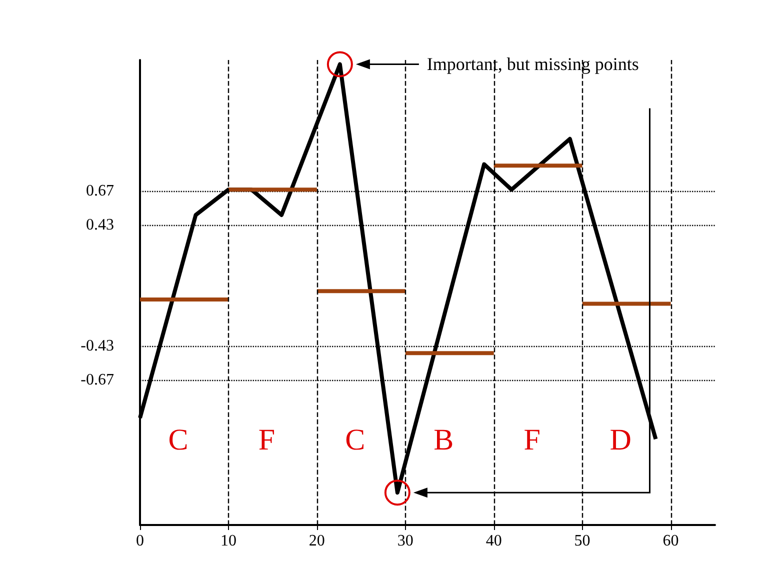 The image size is (762, 575). What do you see at coordinates (228, 541) in the screenshot?
I see `x-tick-label: 10` at bounding box center [228, 541].